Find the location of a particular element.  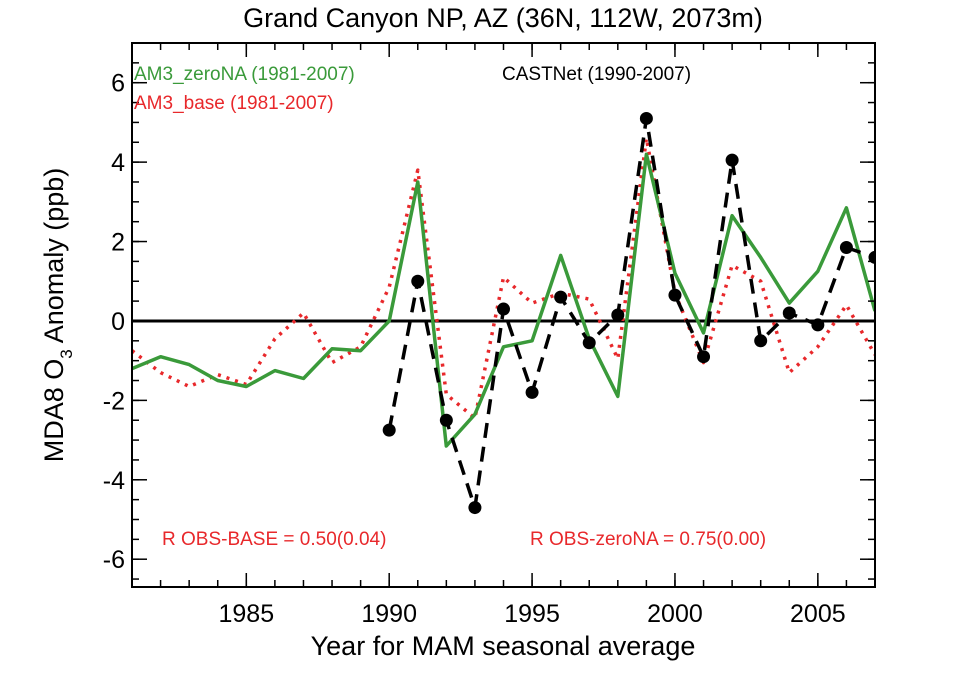

data-point-castnet-1994 is located at coordinates (503, 309).